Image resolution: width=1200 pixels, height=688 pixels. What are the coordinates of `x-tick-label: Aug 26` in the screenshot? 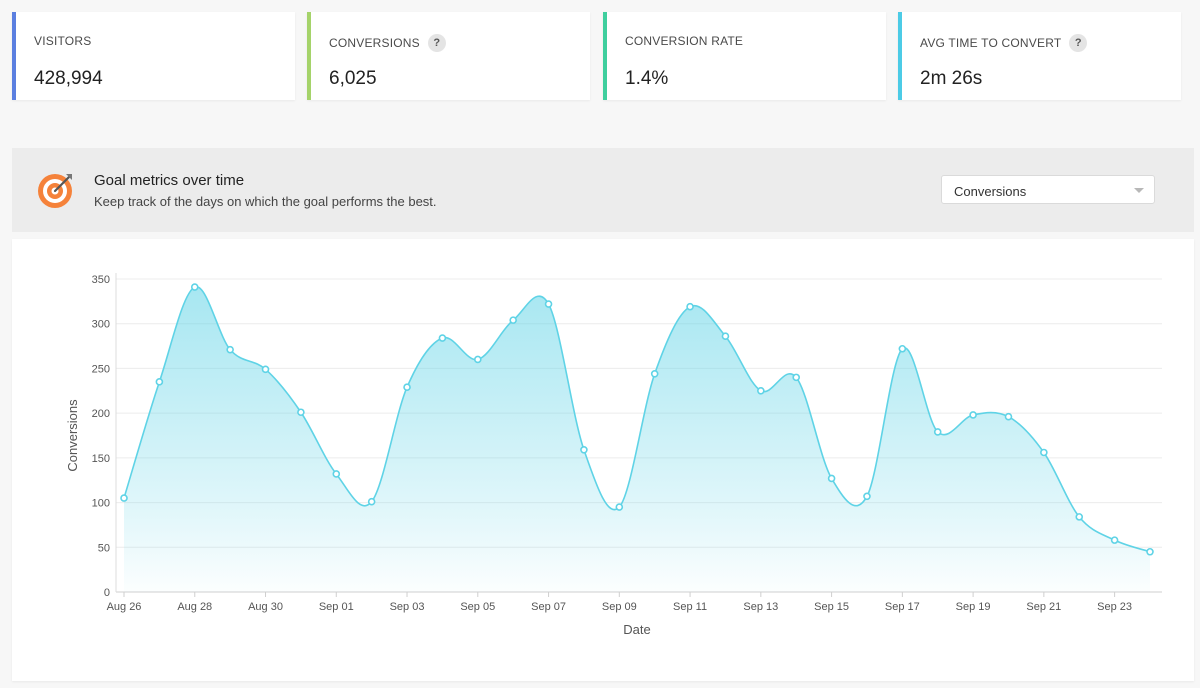 It's located at (124, 607).